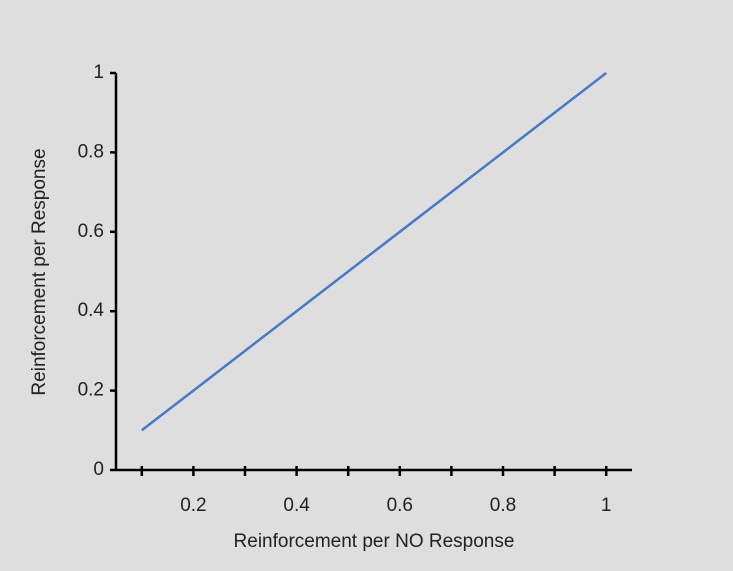 The width and height of the screenshot is (733, 571). I want to click on y-tick-label: 0.2, so click(91, 390).